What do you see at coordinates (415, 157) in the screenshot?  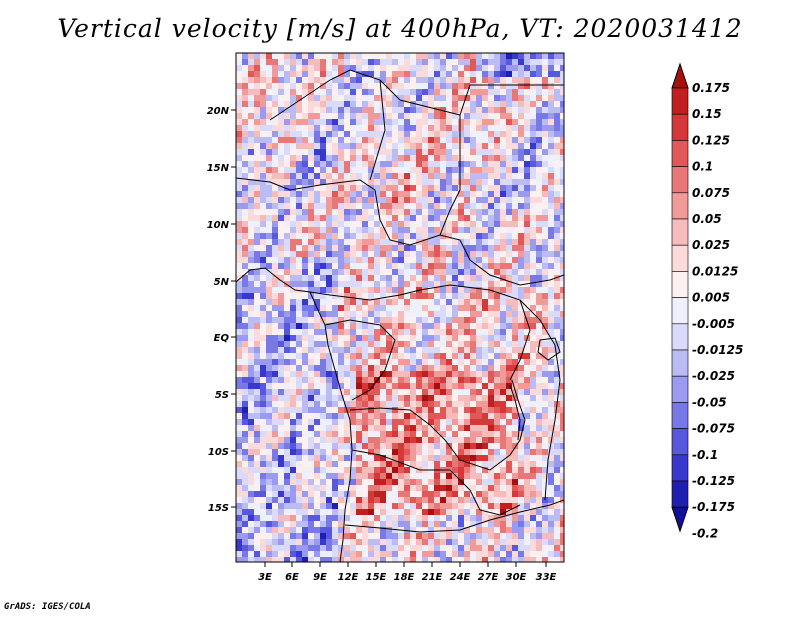 I see `chad-sudan-border` at bounding box center [415, 157].